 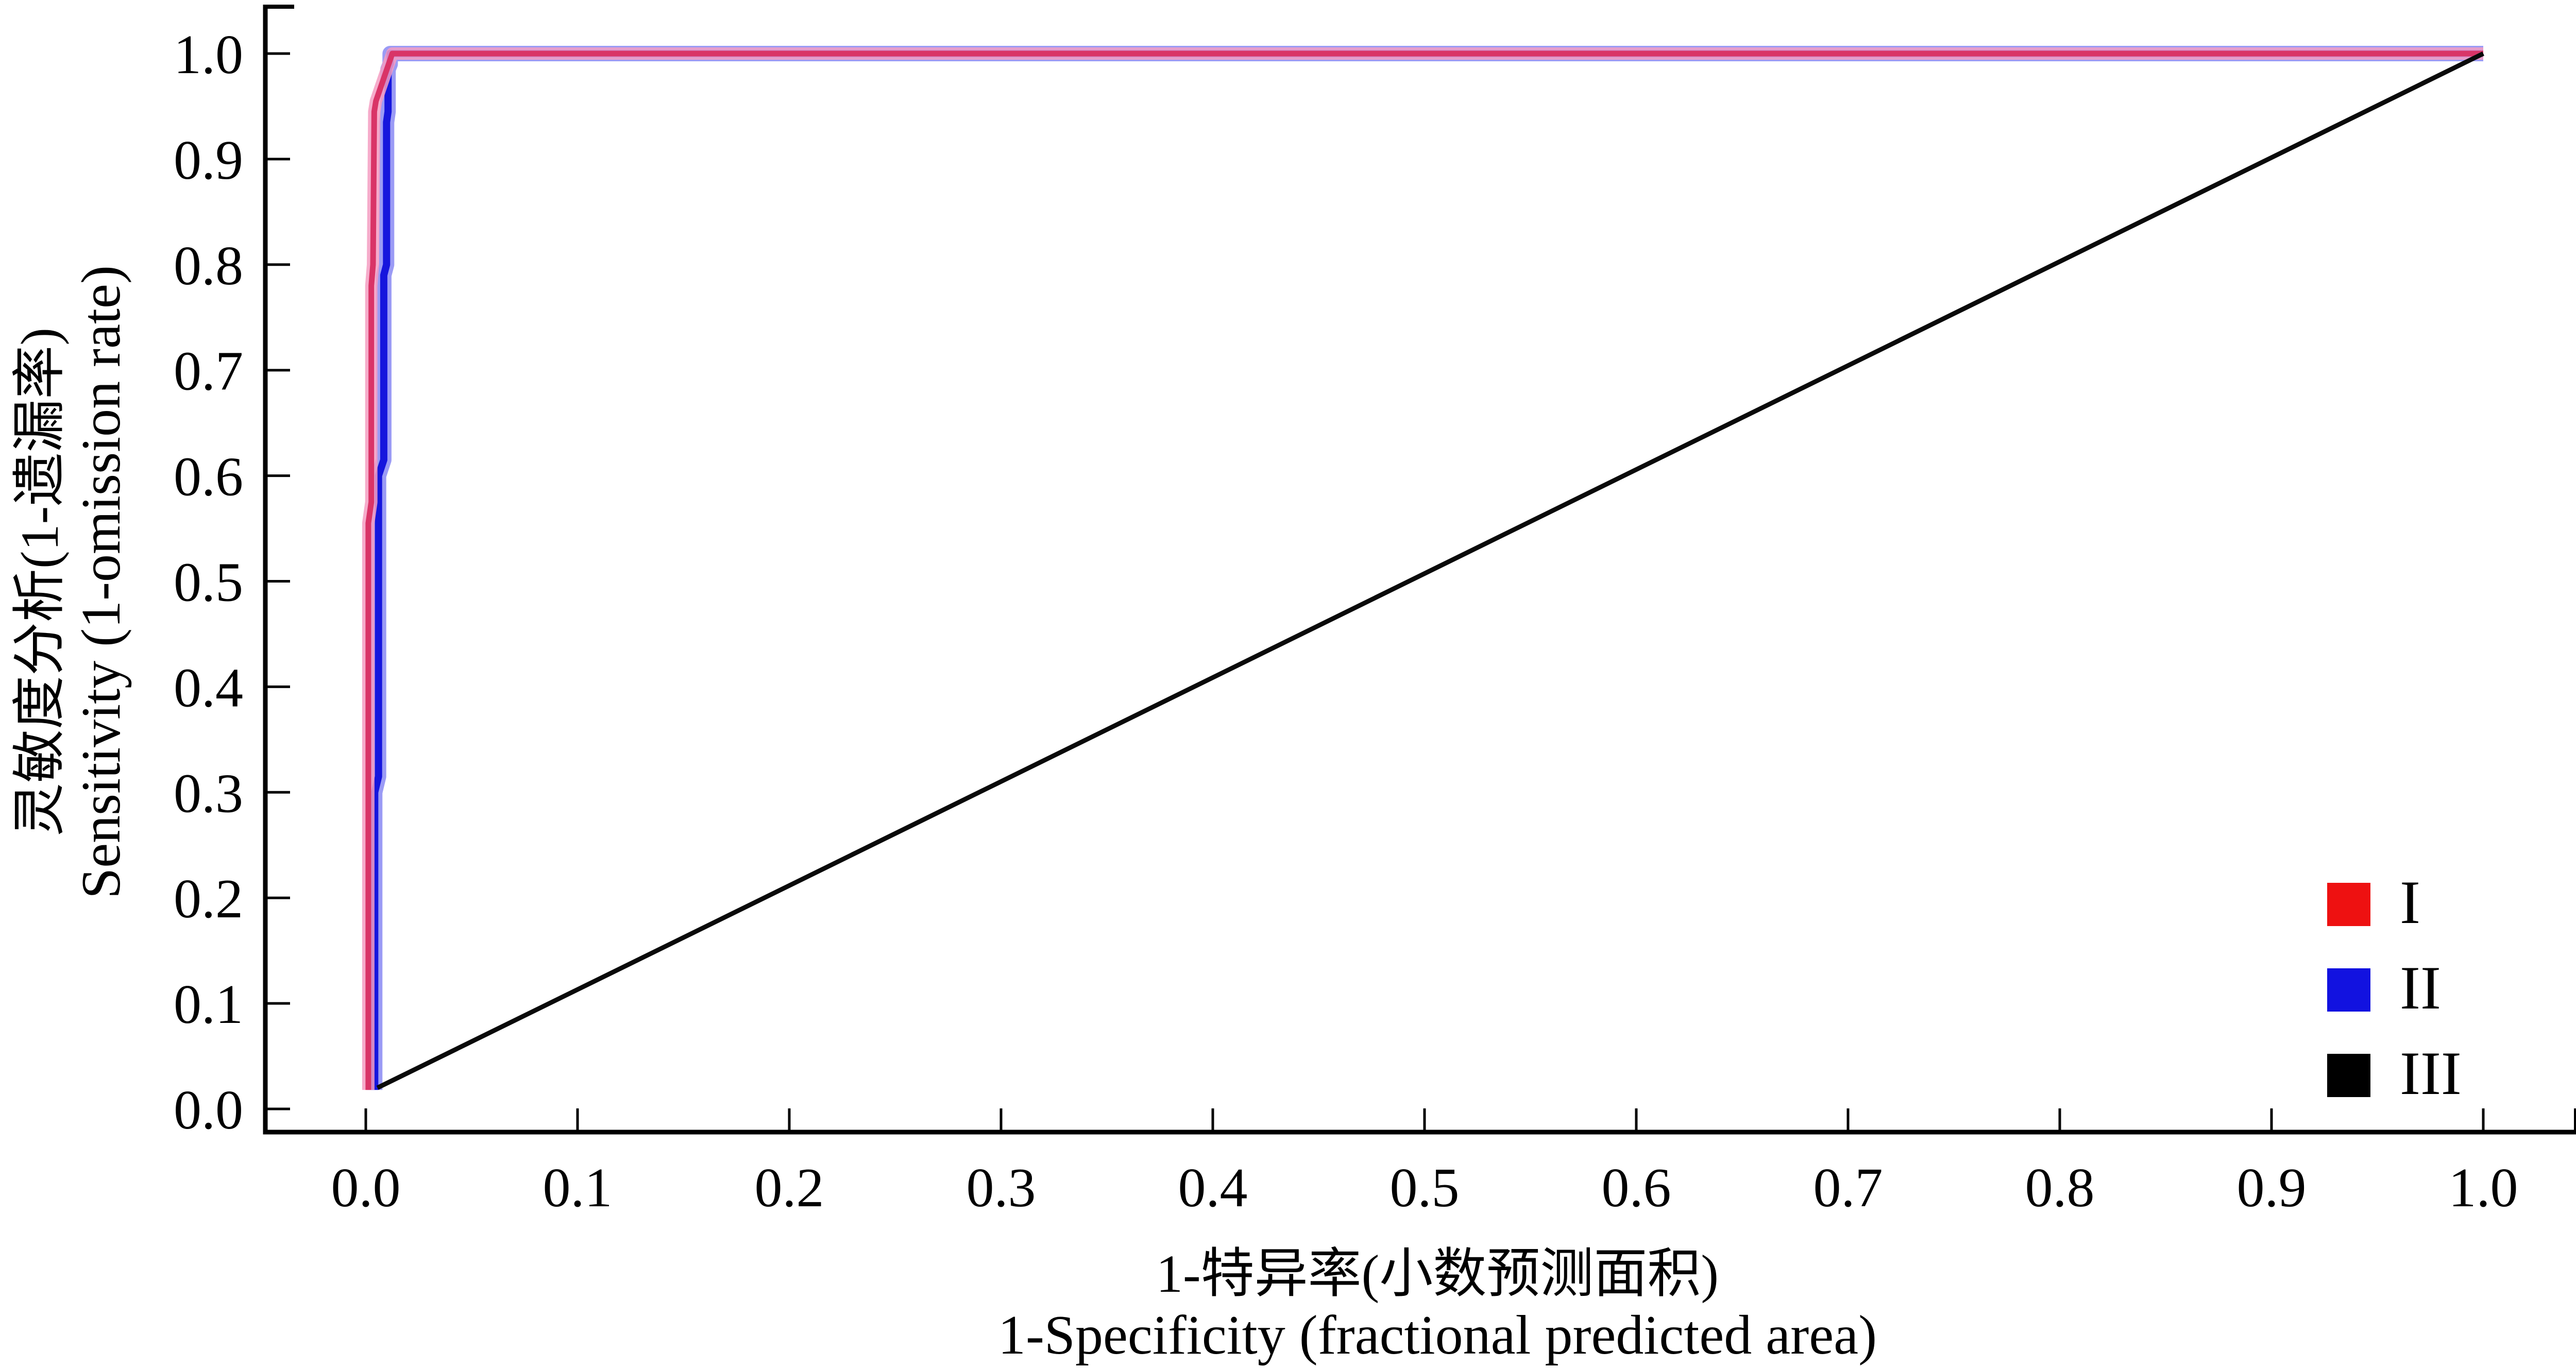 I want to click on y-tick-label-0.7: 0.7, so click(x=208, y=371).